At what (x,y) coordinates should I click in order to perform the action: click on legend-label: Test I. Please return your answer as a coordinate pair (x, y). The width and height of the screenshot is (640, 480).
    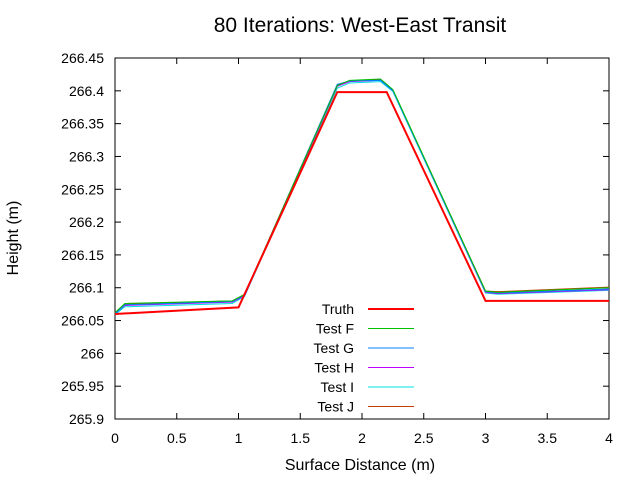
    Looking at the image, I should click on (337, 387).